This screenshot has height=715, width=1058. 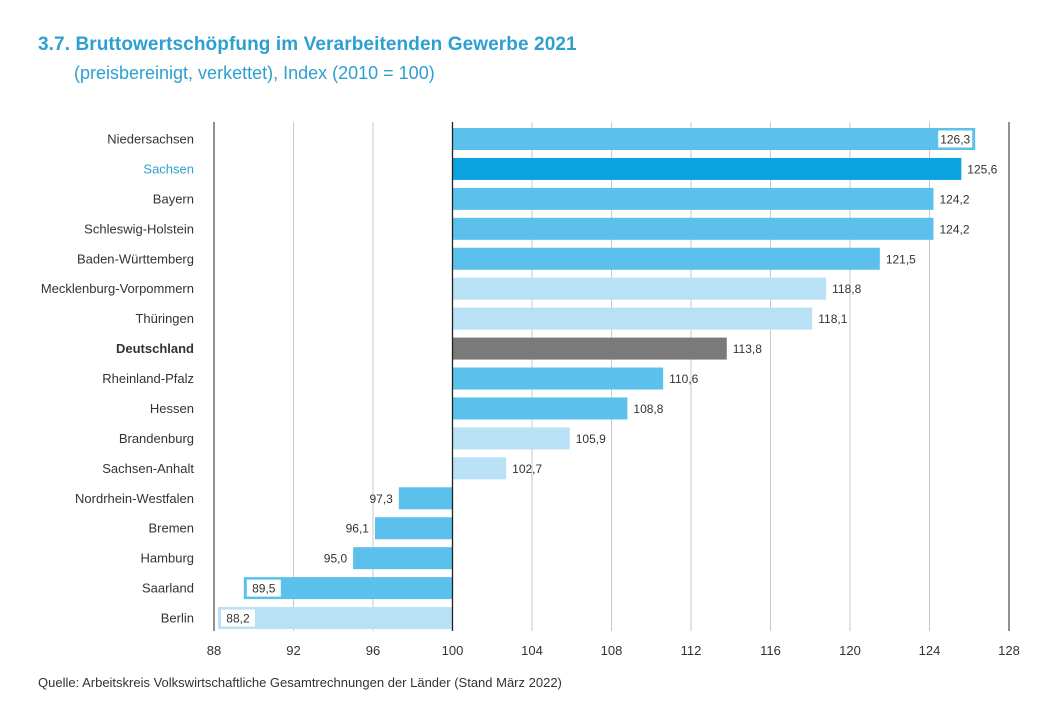 What do you see at coordinates (648, 409) in the screenshot?
I see `value-label: 108,8` at bounding box center [648, 409].